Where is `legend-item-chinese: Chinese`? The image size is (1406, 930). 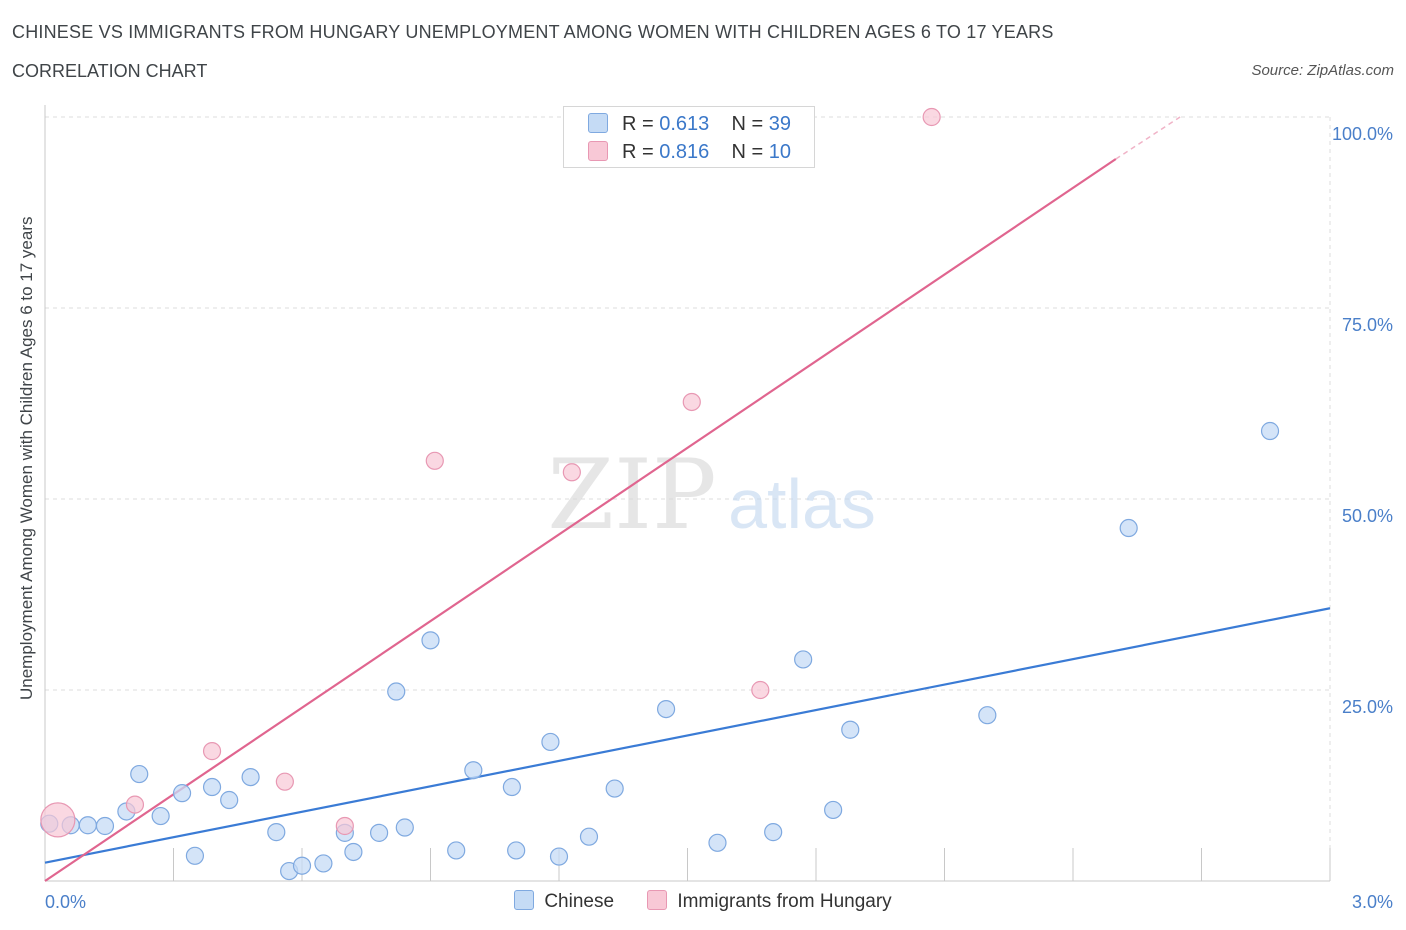 legend-item-chinese: Chinese is located at coordinates (564, 901).